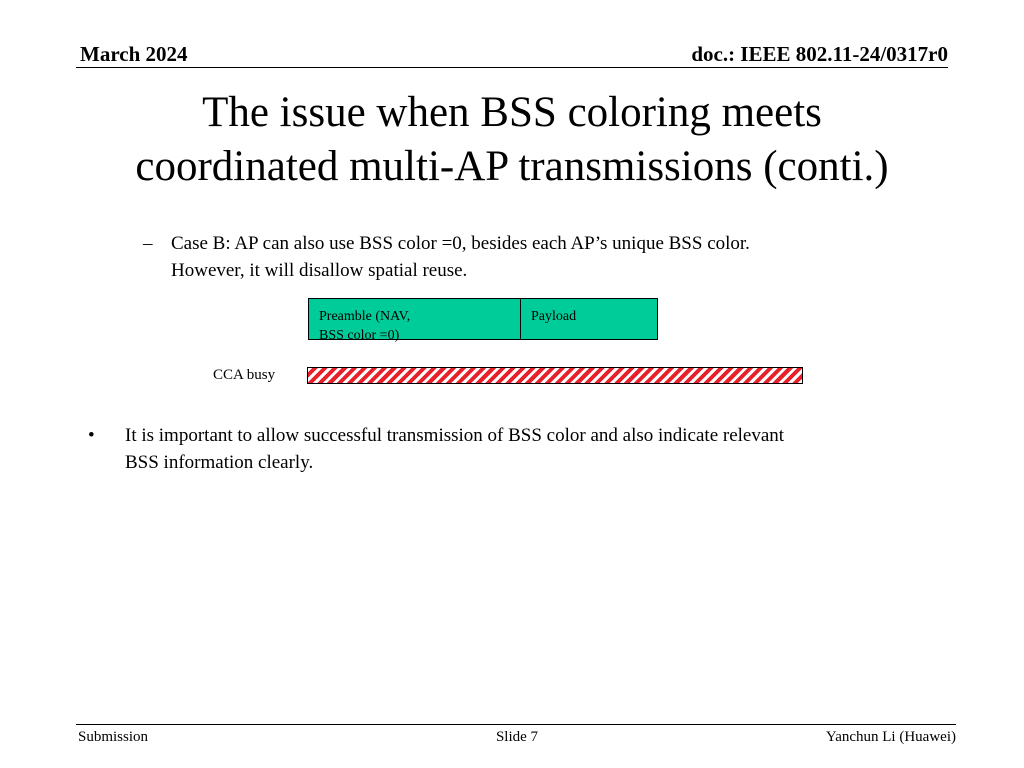 This screenshot has height=768, width=1024. What do you see at coordinates (415, 320) in the screenshot?
I see `preamble-box: Preamble (NAV, BSS color =0)` at bounding box center [415, 320].